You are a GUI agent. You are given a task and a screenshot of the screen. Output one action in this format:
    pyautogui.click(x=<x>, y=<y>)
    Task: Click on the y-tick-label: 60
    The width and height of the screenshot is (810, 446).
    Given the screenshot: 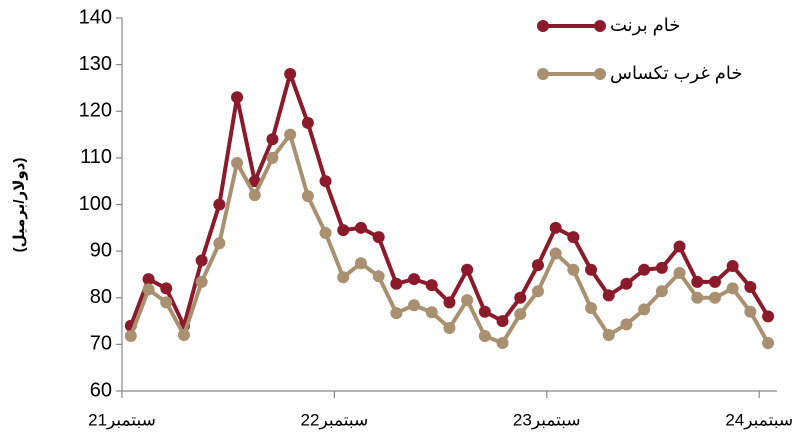 What is the action you would take?
    pyautogui.click(x=101, y=390)
    